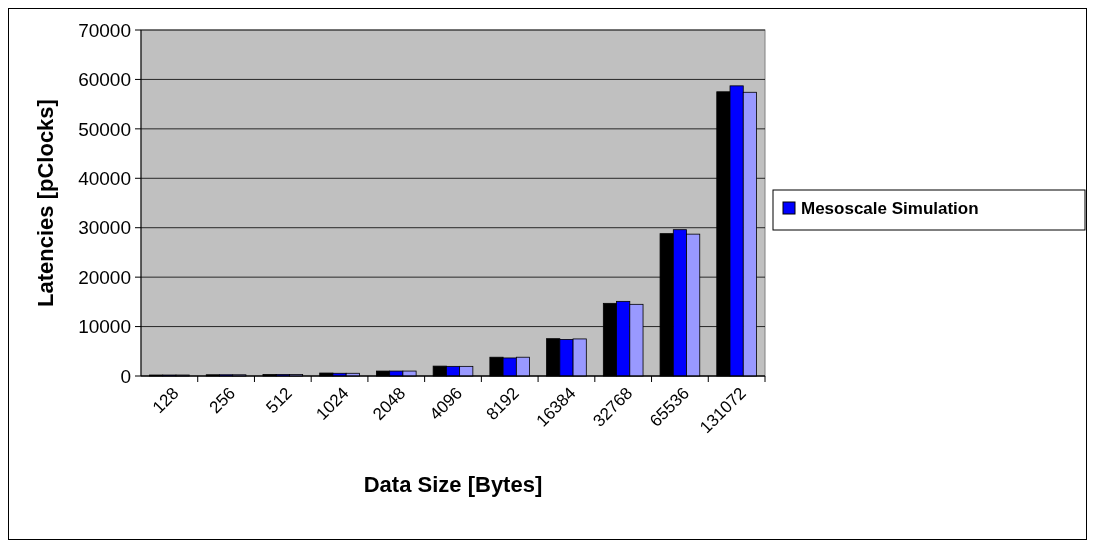 This screenshot has width=1095, height=548. I want to click on legend-label: Mesoscale Simulation, so click(890, 208).